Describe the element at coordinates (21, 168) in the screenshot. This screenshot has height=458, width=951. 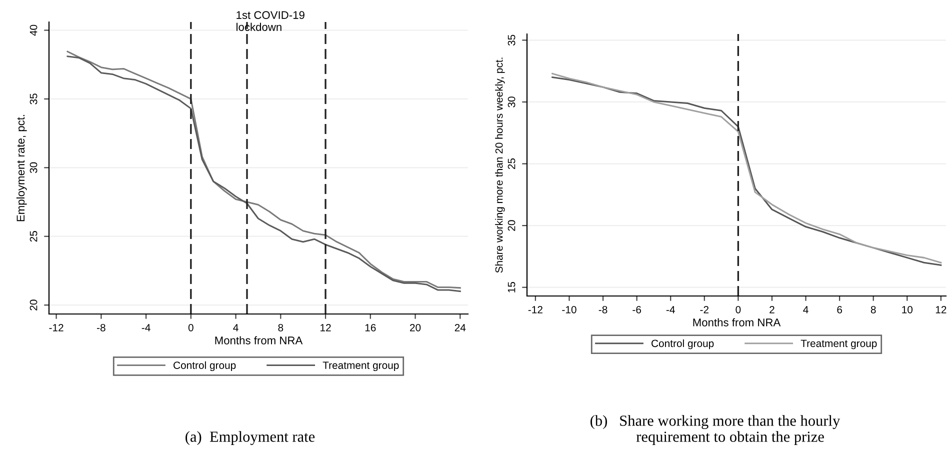
I see `y-axis-title: Employment rate, pct.` at that location.